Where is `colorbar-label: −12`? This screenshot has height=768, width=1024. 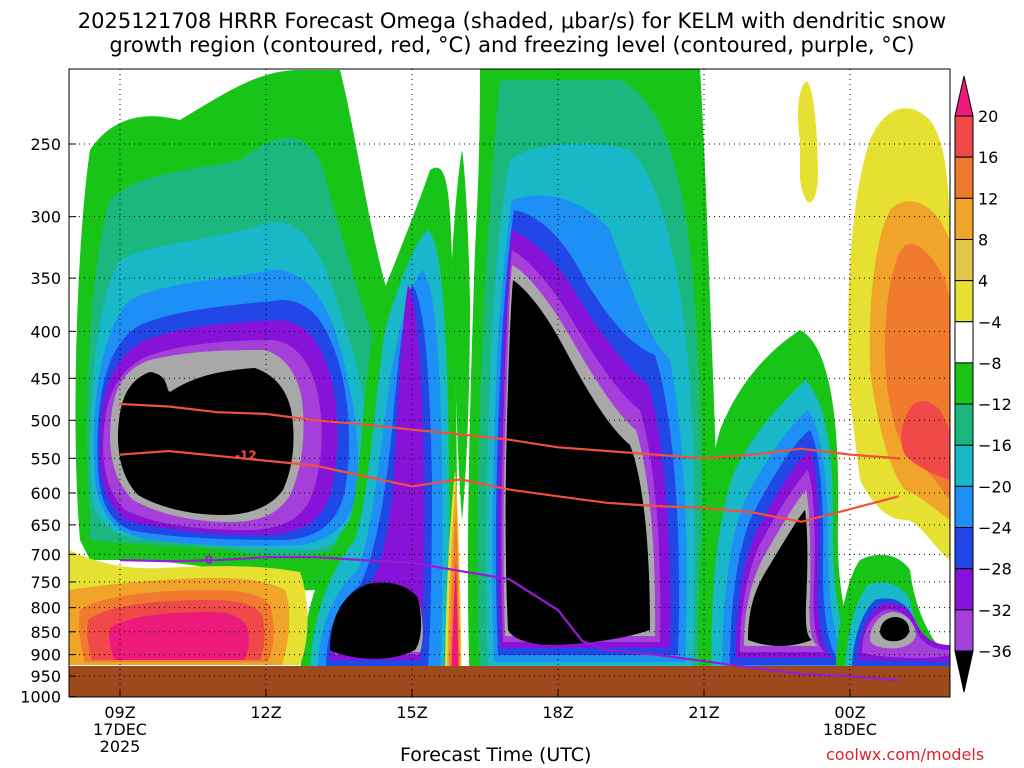 colorbar-label: −12 is located at coordinates (995, 404).